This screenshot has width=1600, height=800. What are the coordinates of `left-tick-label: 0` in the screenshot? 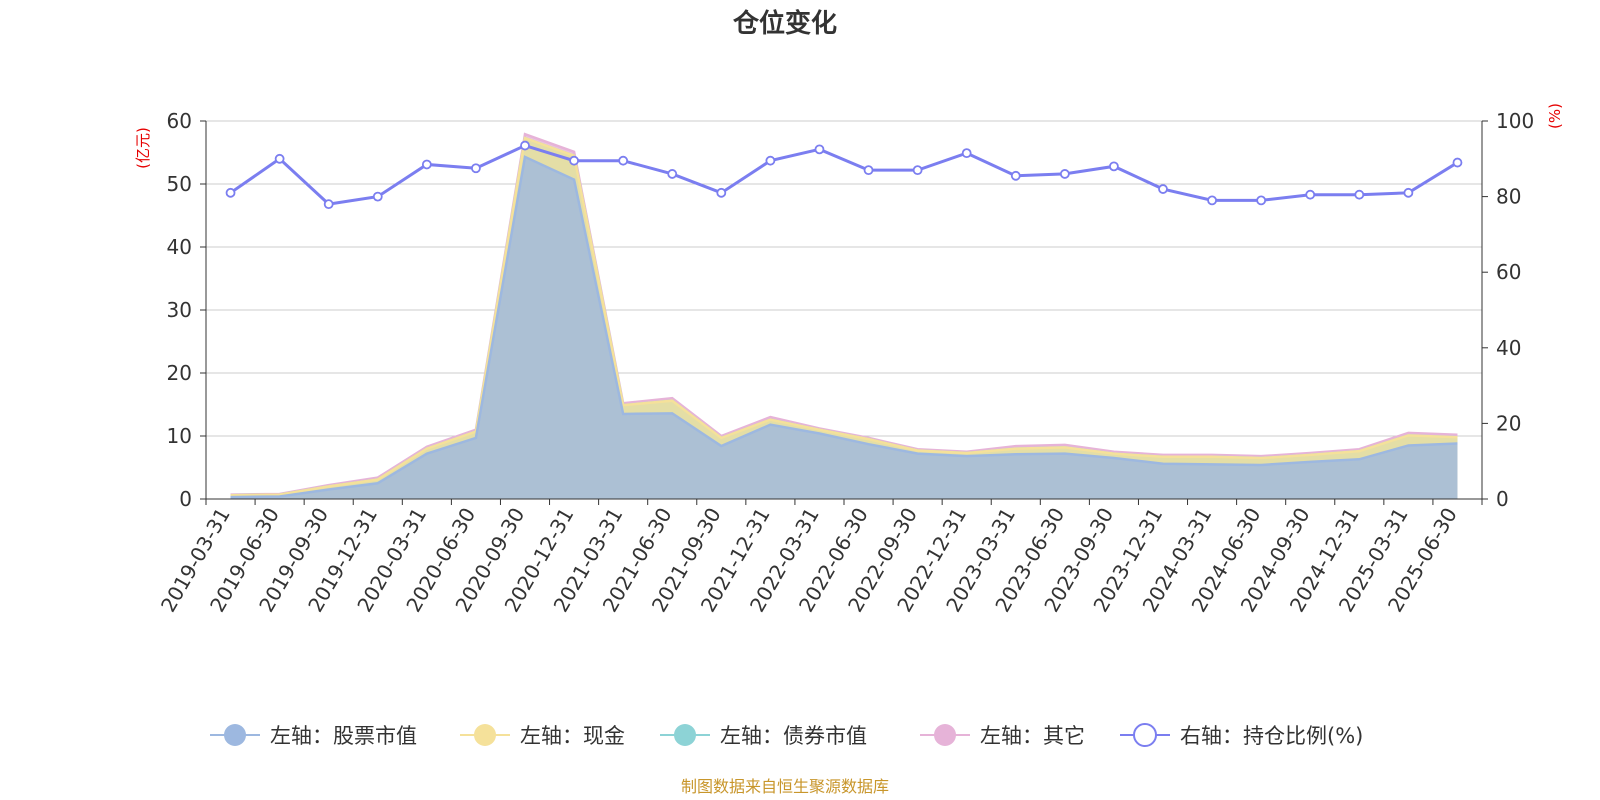 It's located at (185, 499).